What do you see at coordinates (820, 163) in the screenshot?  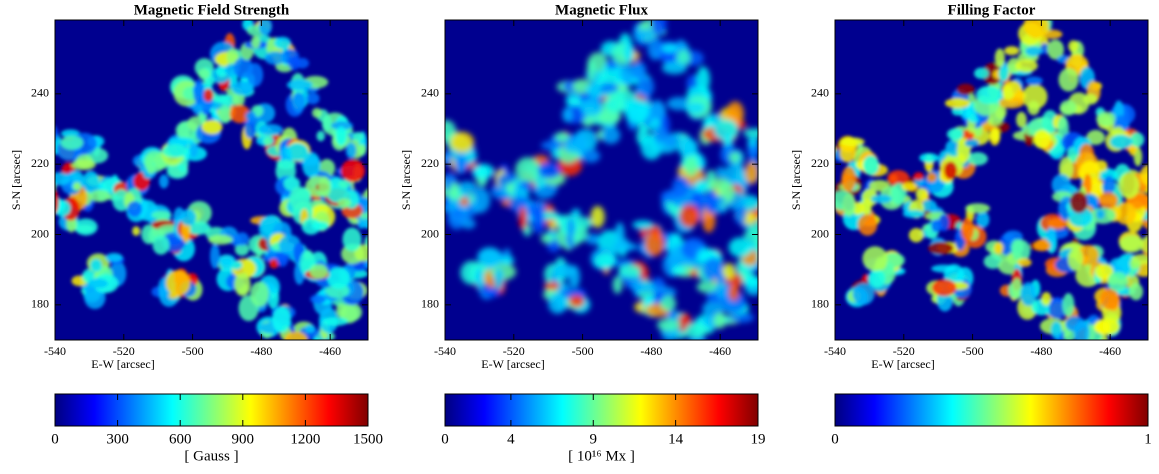 I see `y-tick-label: 220` at bounding box center [820, 163].